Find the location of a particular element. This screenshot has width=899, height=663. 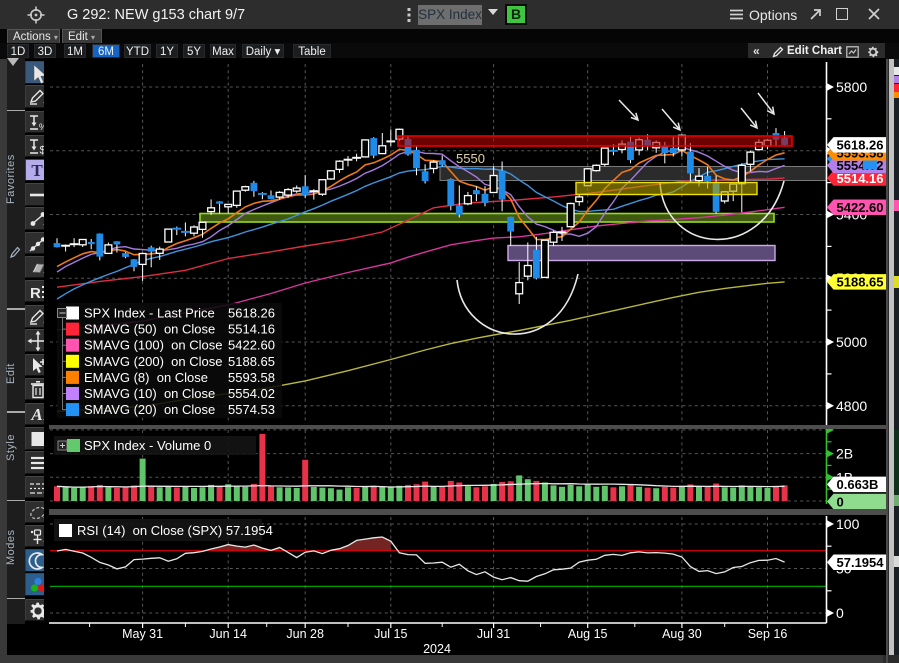

svg-text: R is located at coordinates (35, 293).